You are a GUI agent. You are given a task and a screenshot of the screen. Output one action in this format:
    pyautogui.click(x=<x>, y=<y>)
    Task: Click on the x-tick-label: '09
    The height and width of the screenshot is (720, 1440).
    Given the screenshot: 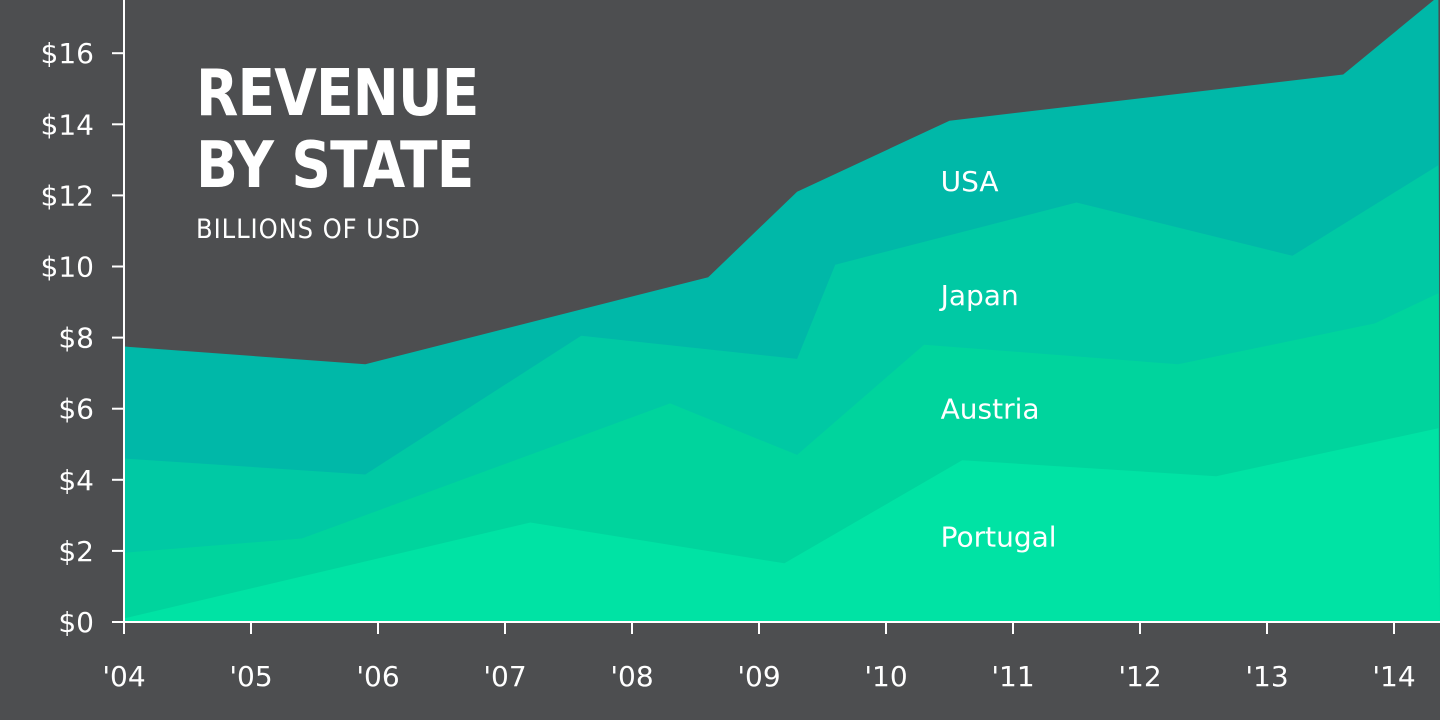 What is the action you would take?
    pyautogui.click(x=758, y=676)
    